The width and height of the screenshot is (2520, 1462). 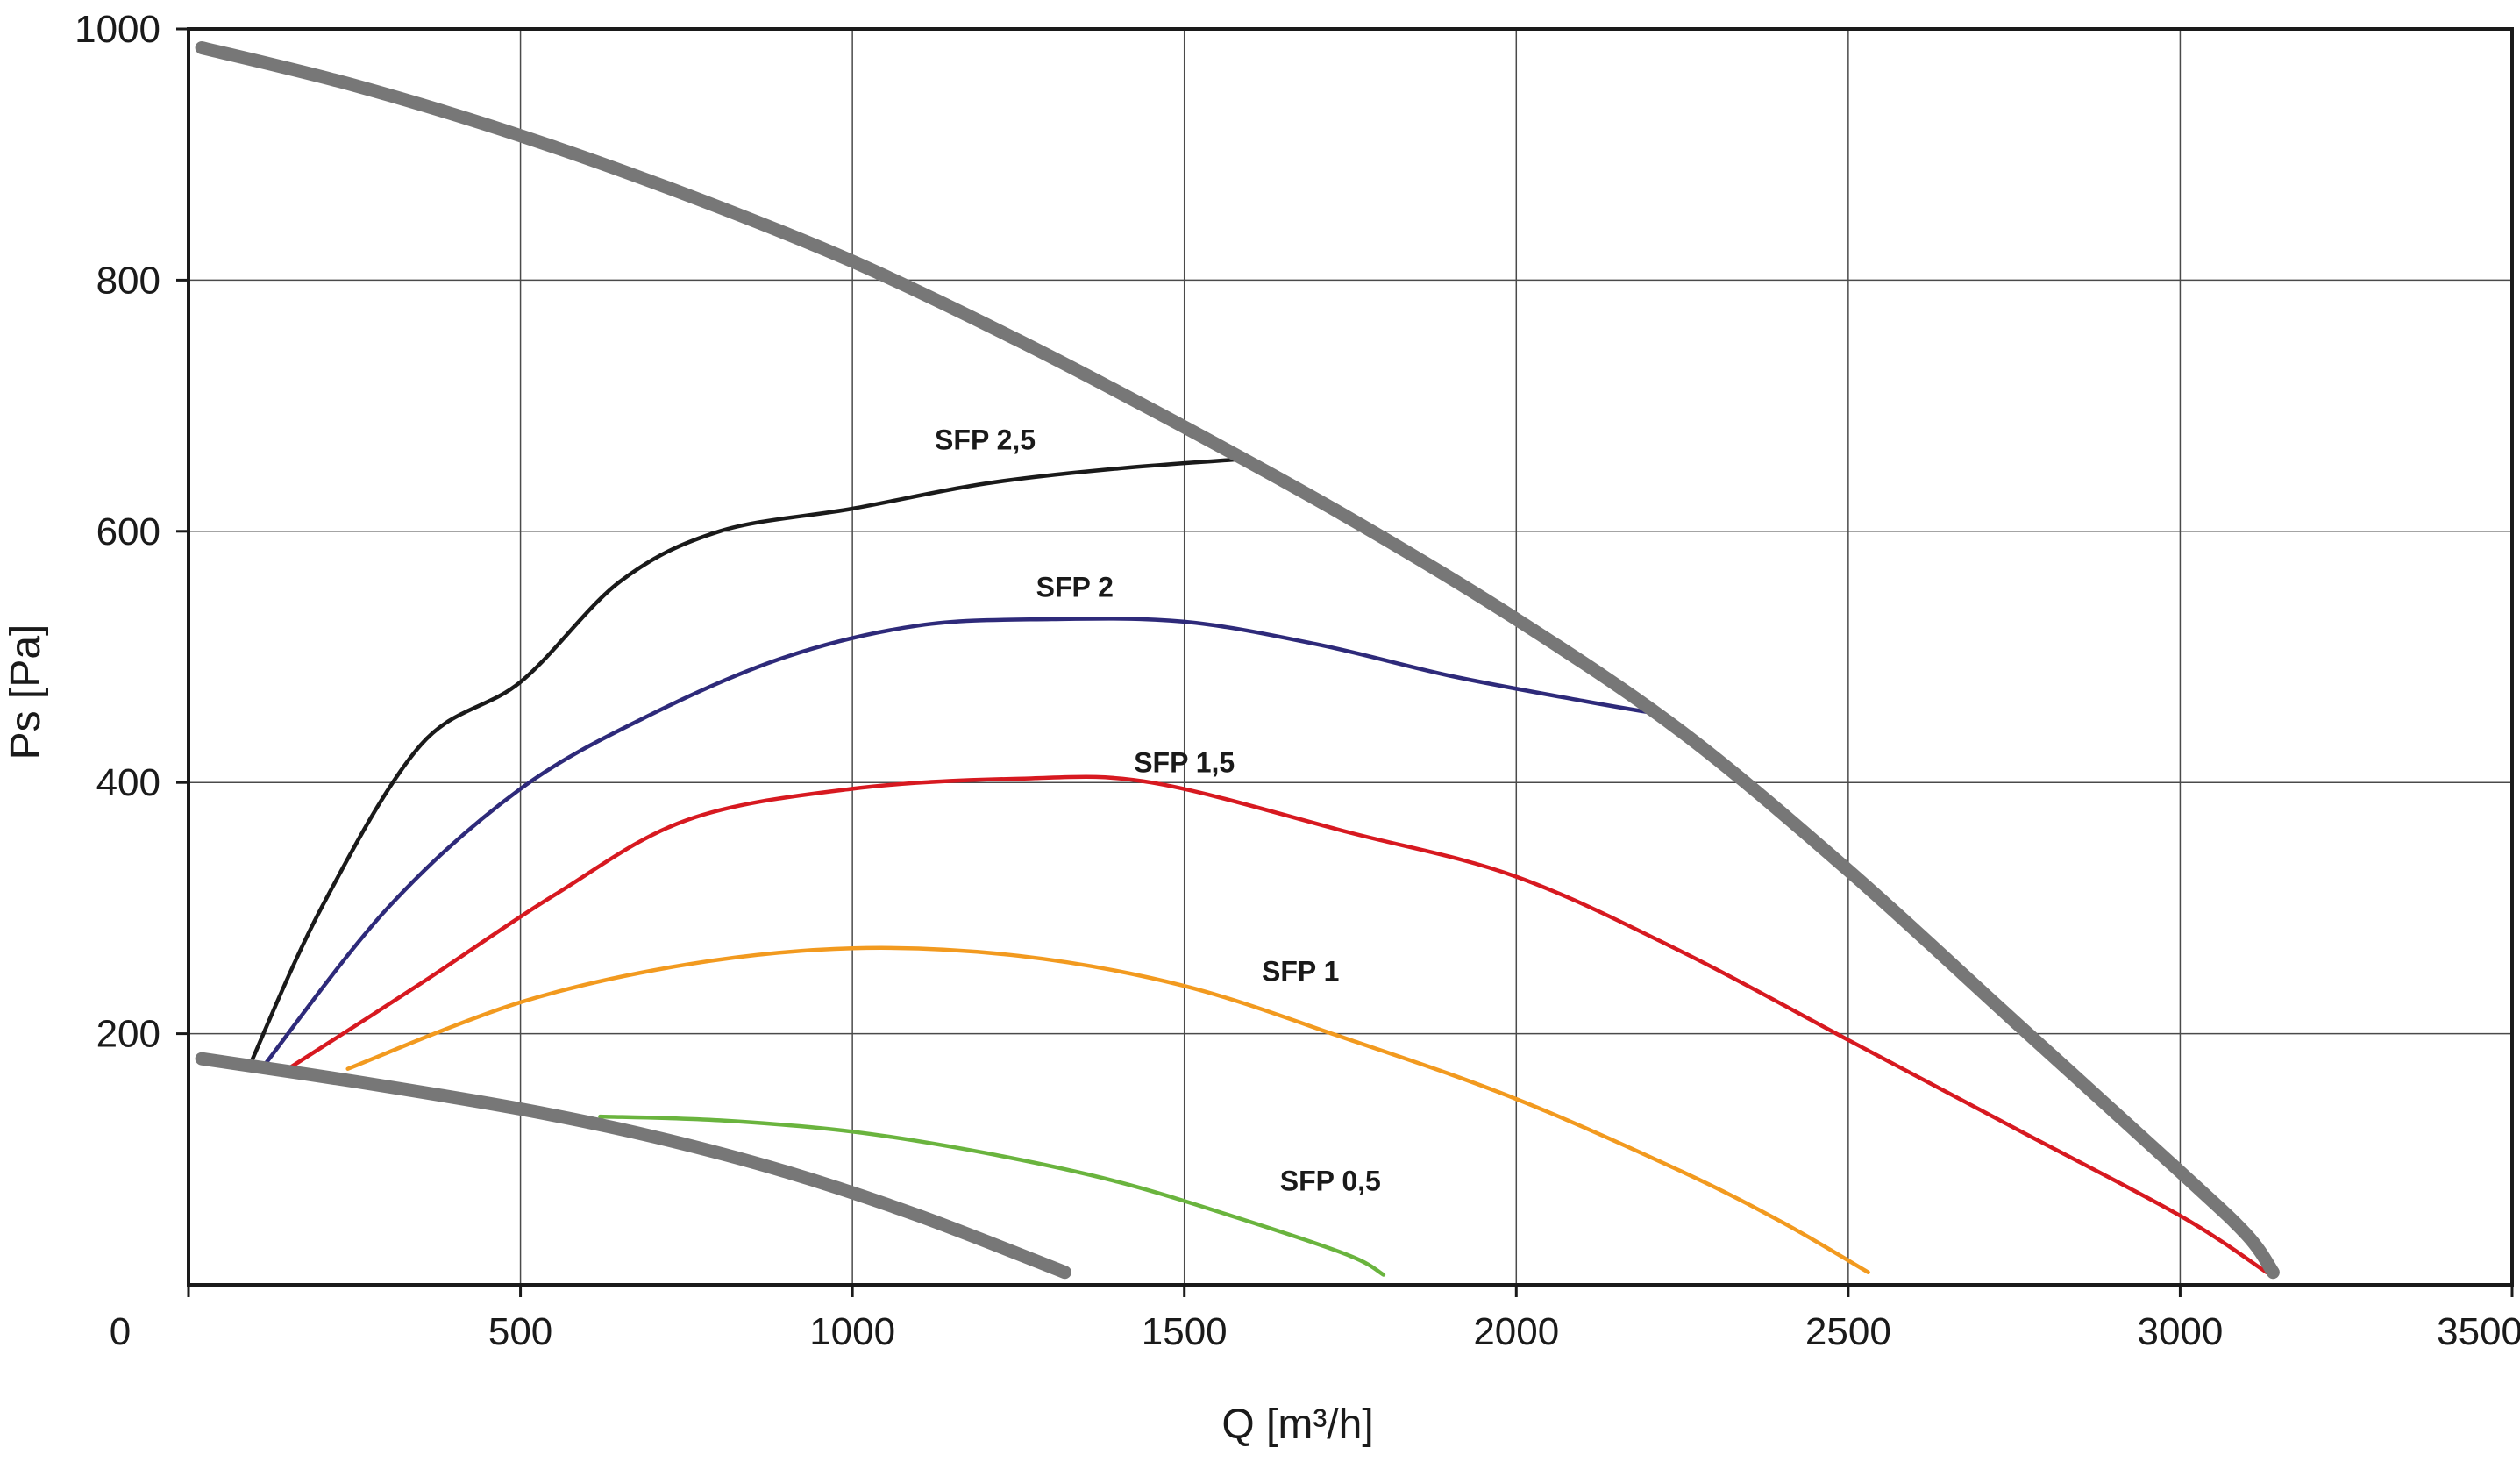 I want to click on y-tick-label: 600, so click(x=128, y=531).